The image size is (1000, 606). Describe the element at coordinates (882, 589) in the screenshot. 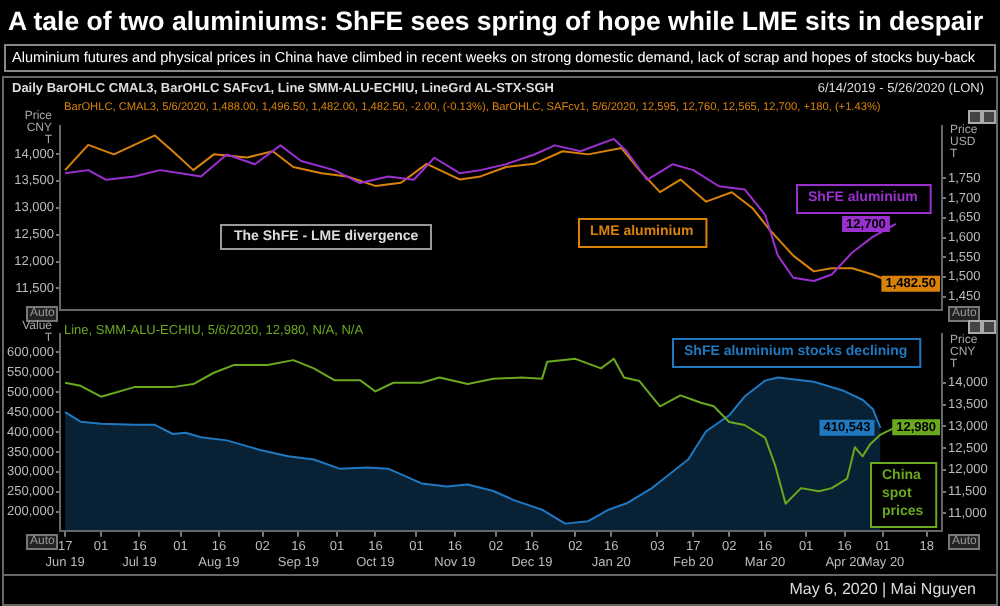

I see `text: May 6, 2020 | Mai Nguyen` at that location.